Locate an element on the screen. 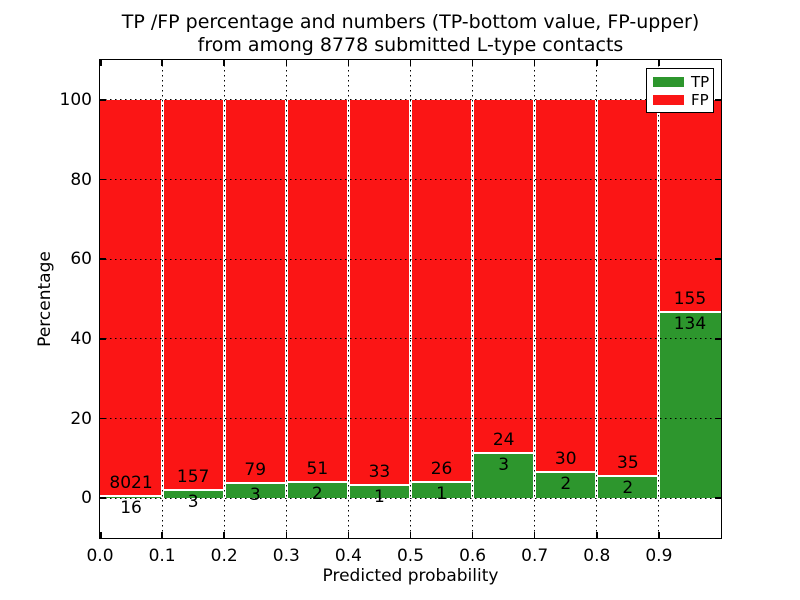  y-tick-label: 0 is located at coordinates (86, 498).